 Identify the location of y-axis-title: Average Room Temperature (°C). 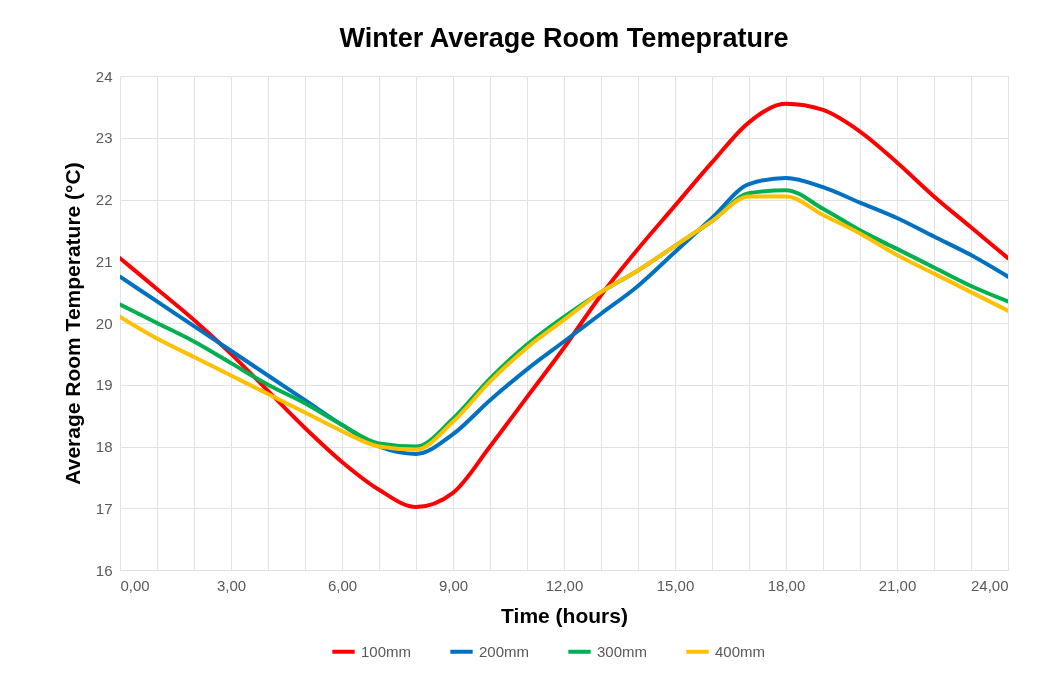
(72, 323).